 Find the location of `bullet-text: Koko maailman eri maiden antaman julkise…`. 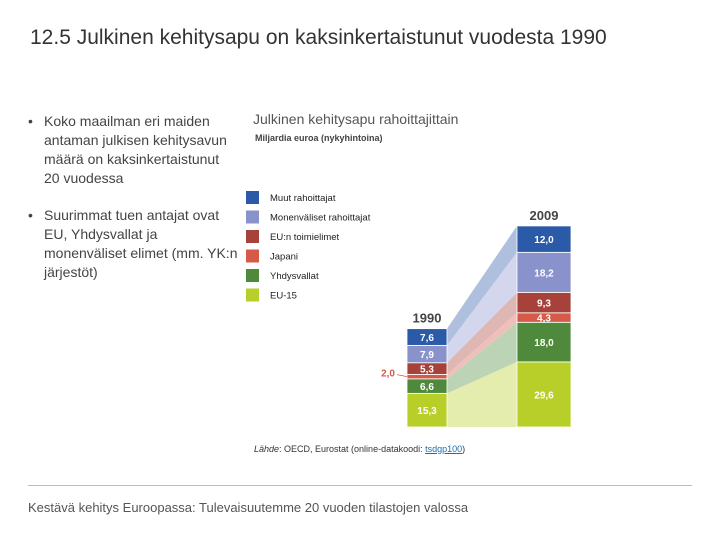

bullet-text: Koko maailman eri maiden antaman julkise… is located at coordinates (135, 149).